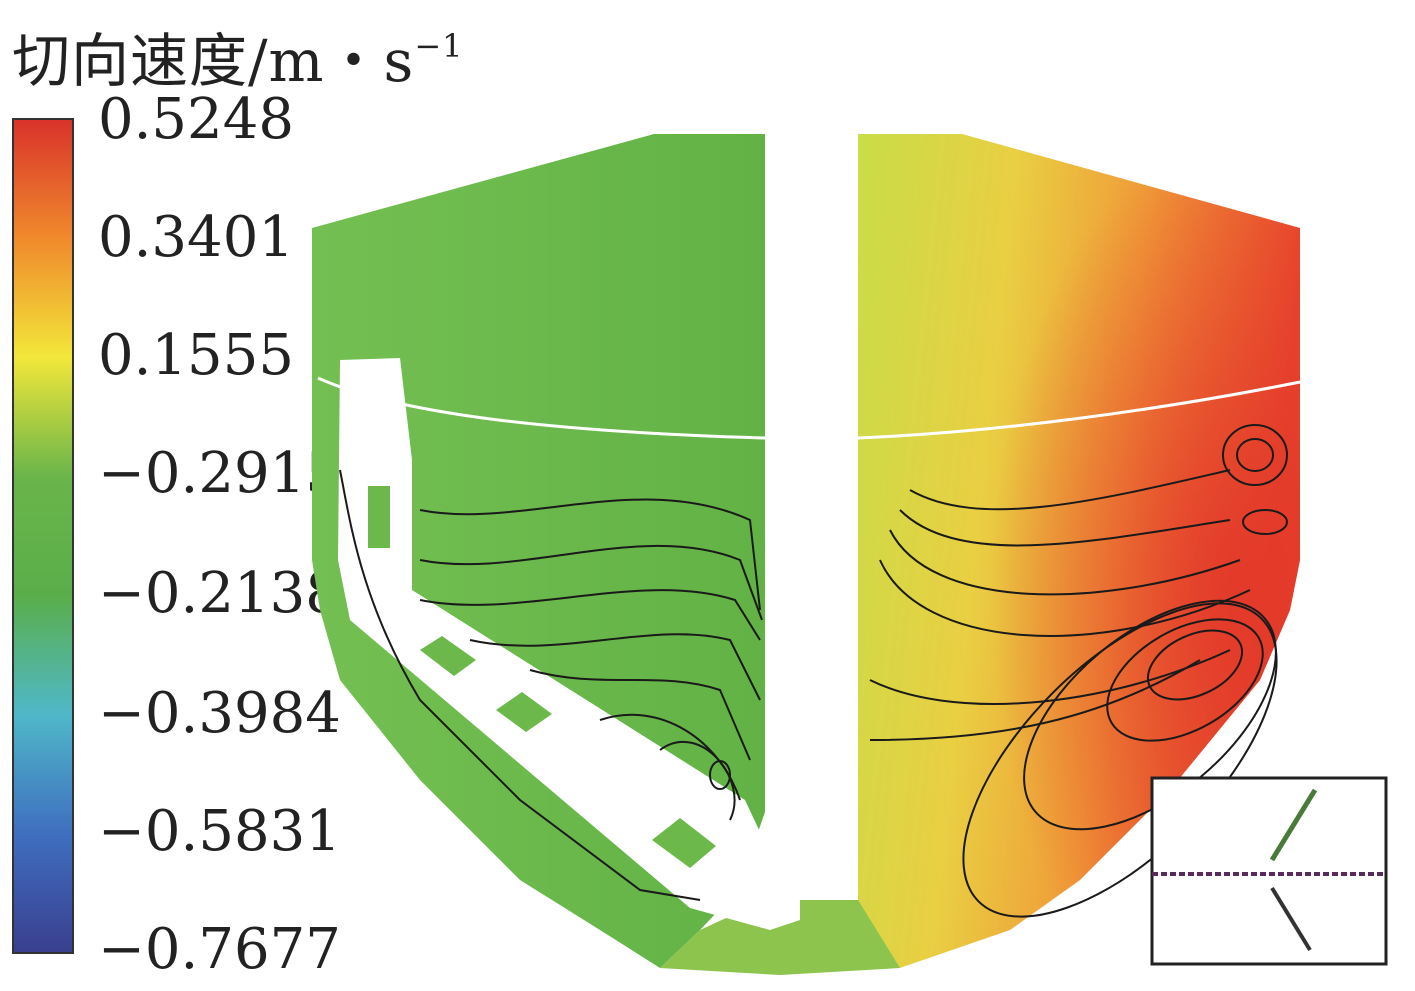 The height and width of the screenshot is (991, 1415). I want to click on legend-title-exponent: −1, so click(439, 46).